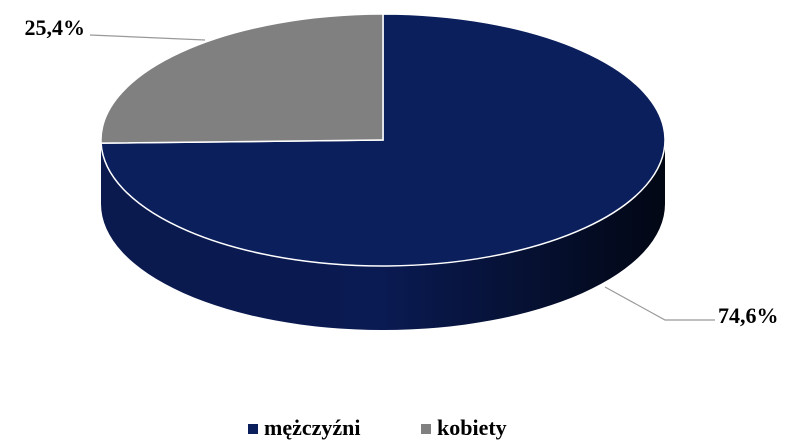  I want to click on data-label: 25,4%, so click(55, 27).